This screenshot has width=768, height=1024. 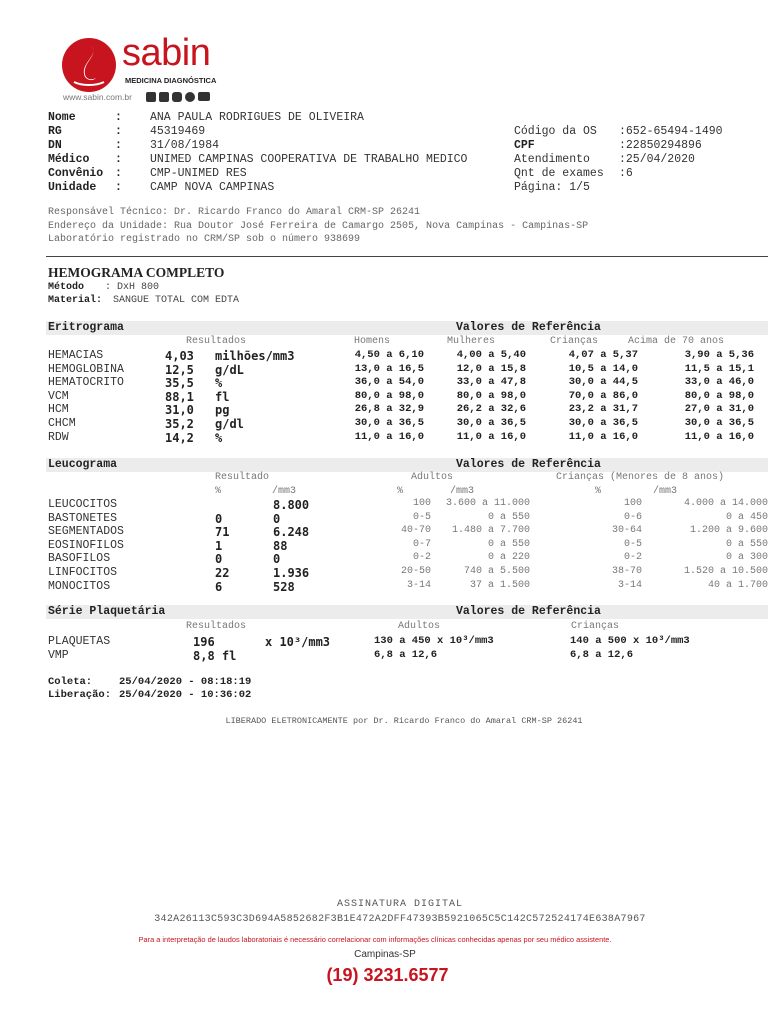 I want to click on method-label: Método, so click(x=66, y=287).